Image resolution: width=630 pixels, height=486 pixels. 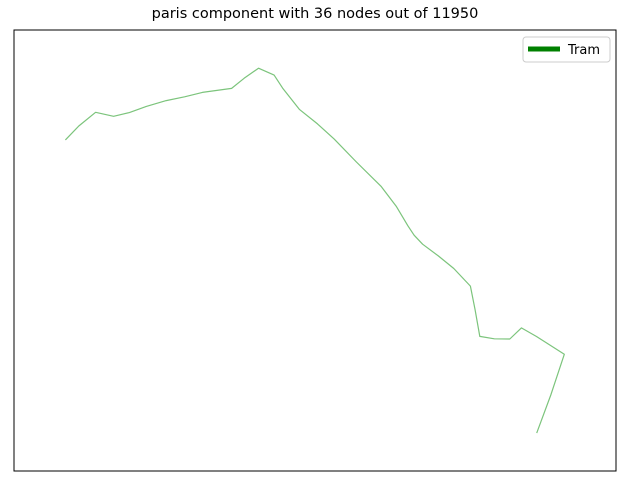 What do you see at coordinates (583, 50) in the screenshot?
I see `legend-label-tram: Tram` at bounding box center [583, 50].